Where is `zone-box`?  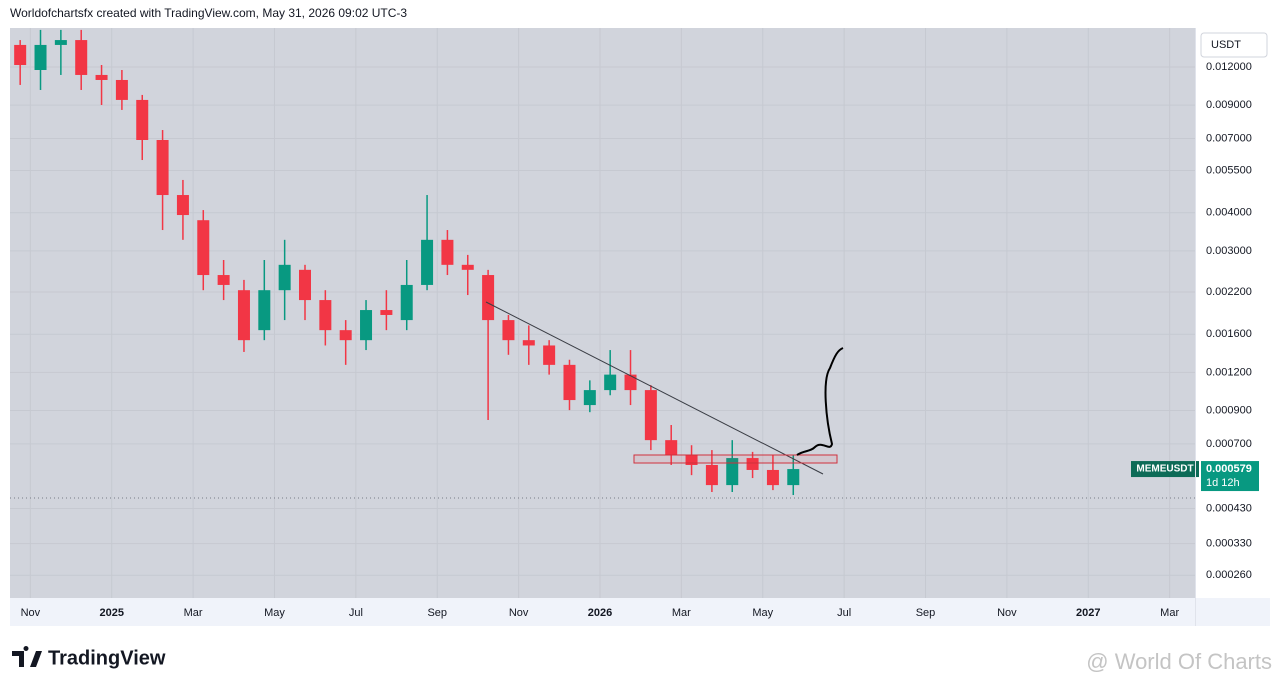 zone-box is located at coordinates (735, 459).